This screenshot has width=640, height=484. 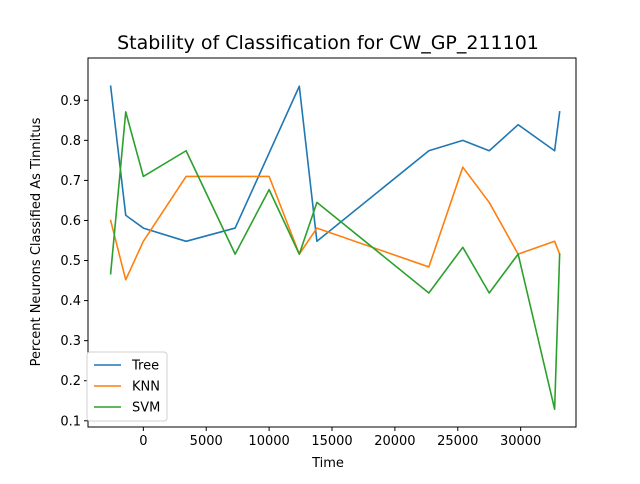 I want to click on x-tick-label: 10000, so click(x=268, y=441).